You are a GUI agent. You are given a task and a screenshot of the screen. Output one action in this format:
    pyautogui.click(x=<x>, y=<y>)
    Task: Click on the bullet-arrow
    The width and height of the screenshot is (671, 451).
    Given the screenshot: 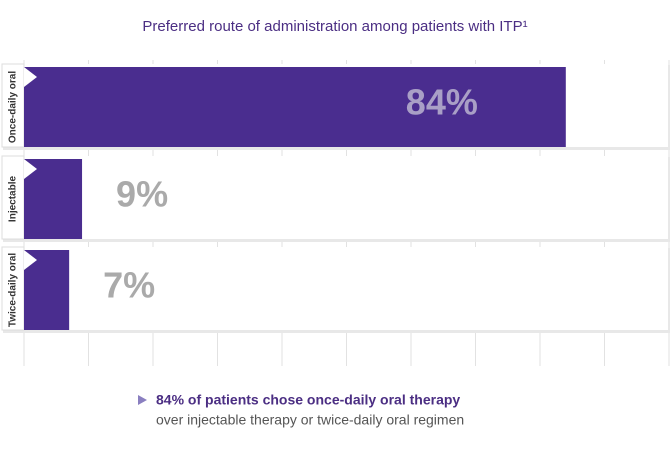 What is the action you would take?
    pyautogui.click(x=142, y=400)
    